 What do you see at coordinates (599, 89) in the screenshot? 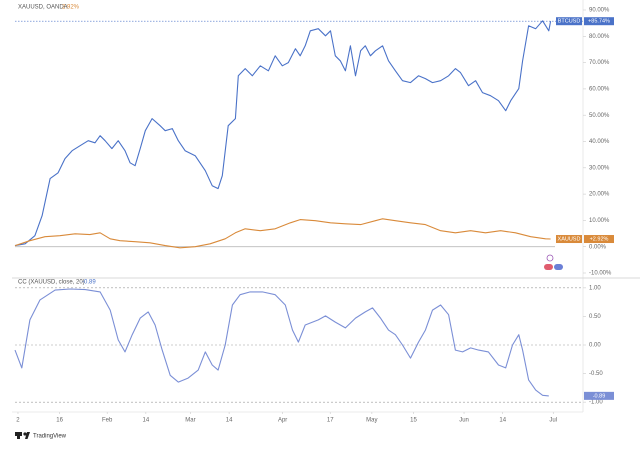
I see `y-tick-label: 60.00%` at bounding box center [599, 89].